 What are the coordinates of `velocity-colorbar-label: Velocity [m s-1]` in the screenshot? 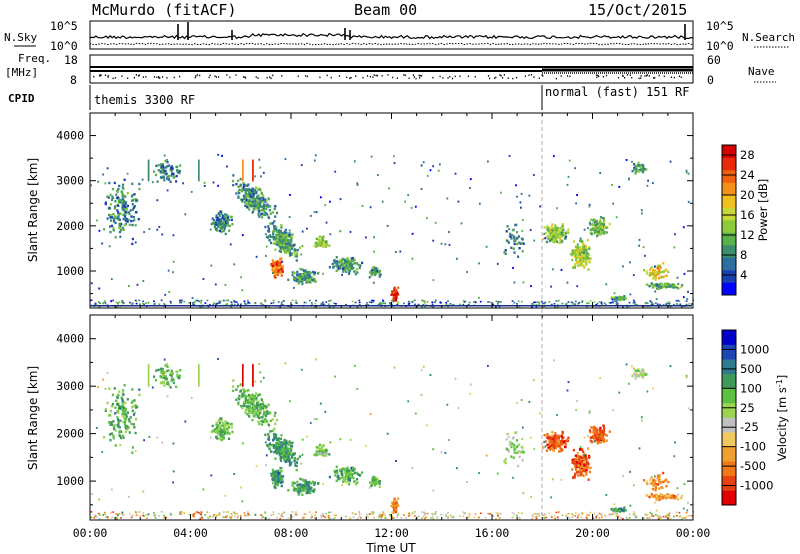 It's located at (782, 418).